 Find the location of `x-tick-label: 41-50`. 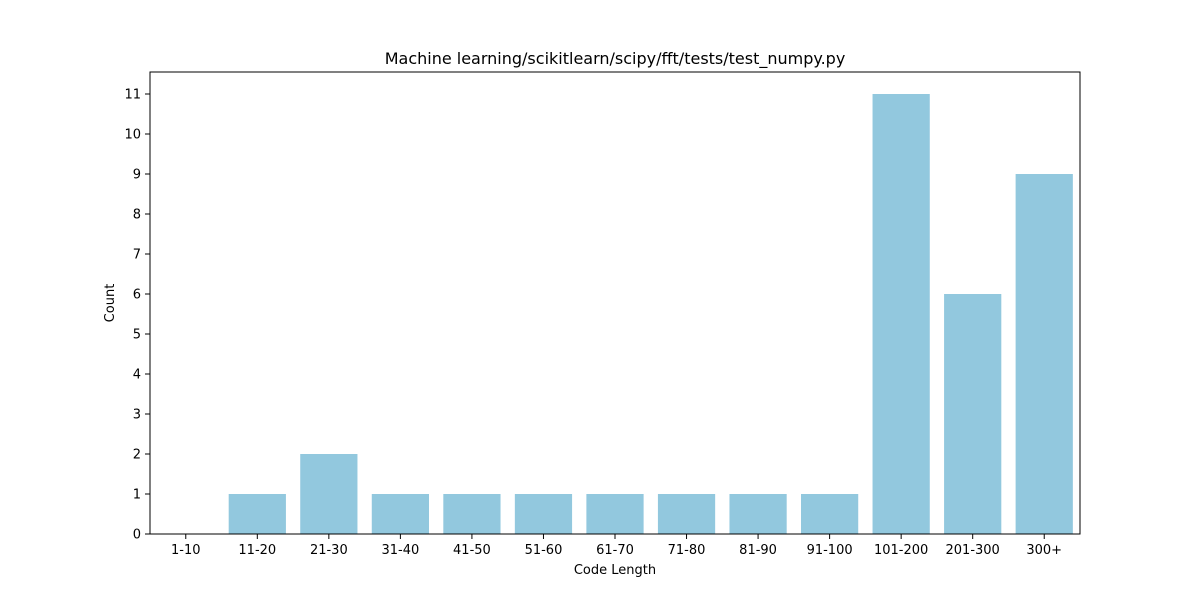

x-tick-label: 41-50 is located at coordinates (472, 550).